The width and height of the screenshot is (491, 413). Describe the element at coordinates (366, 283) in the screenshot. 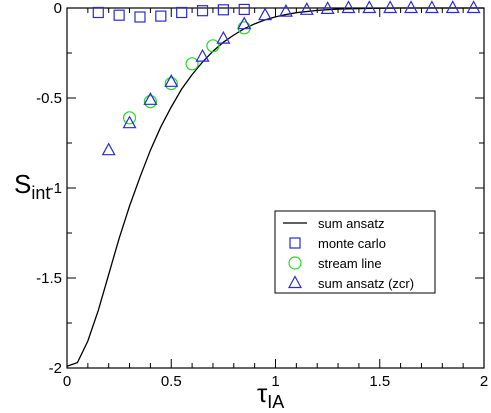

I see `legend-label: sum ansatz (zcr)` at that location.